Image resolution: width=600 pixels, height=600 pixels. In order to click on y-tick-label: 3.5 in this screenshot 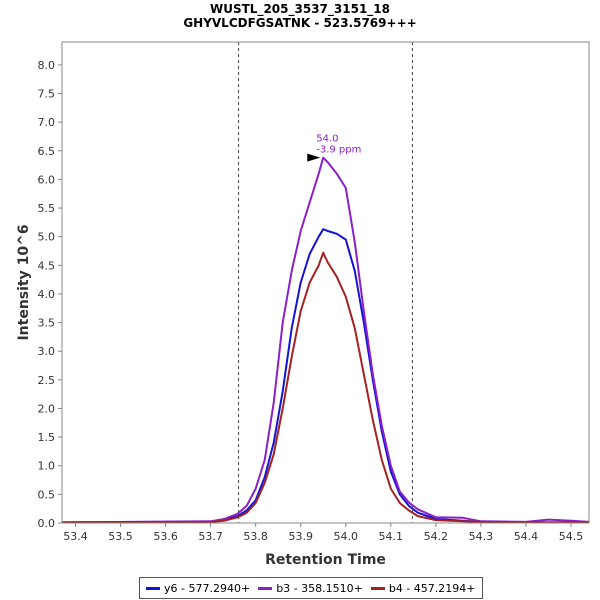, I will do `click(47, 323)`.